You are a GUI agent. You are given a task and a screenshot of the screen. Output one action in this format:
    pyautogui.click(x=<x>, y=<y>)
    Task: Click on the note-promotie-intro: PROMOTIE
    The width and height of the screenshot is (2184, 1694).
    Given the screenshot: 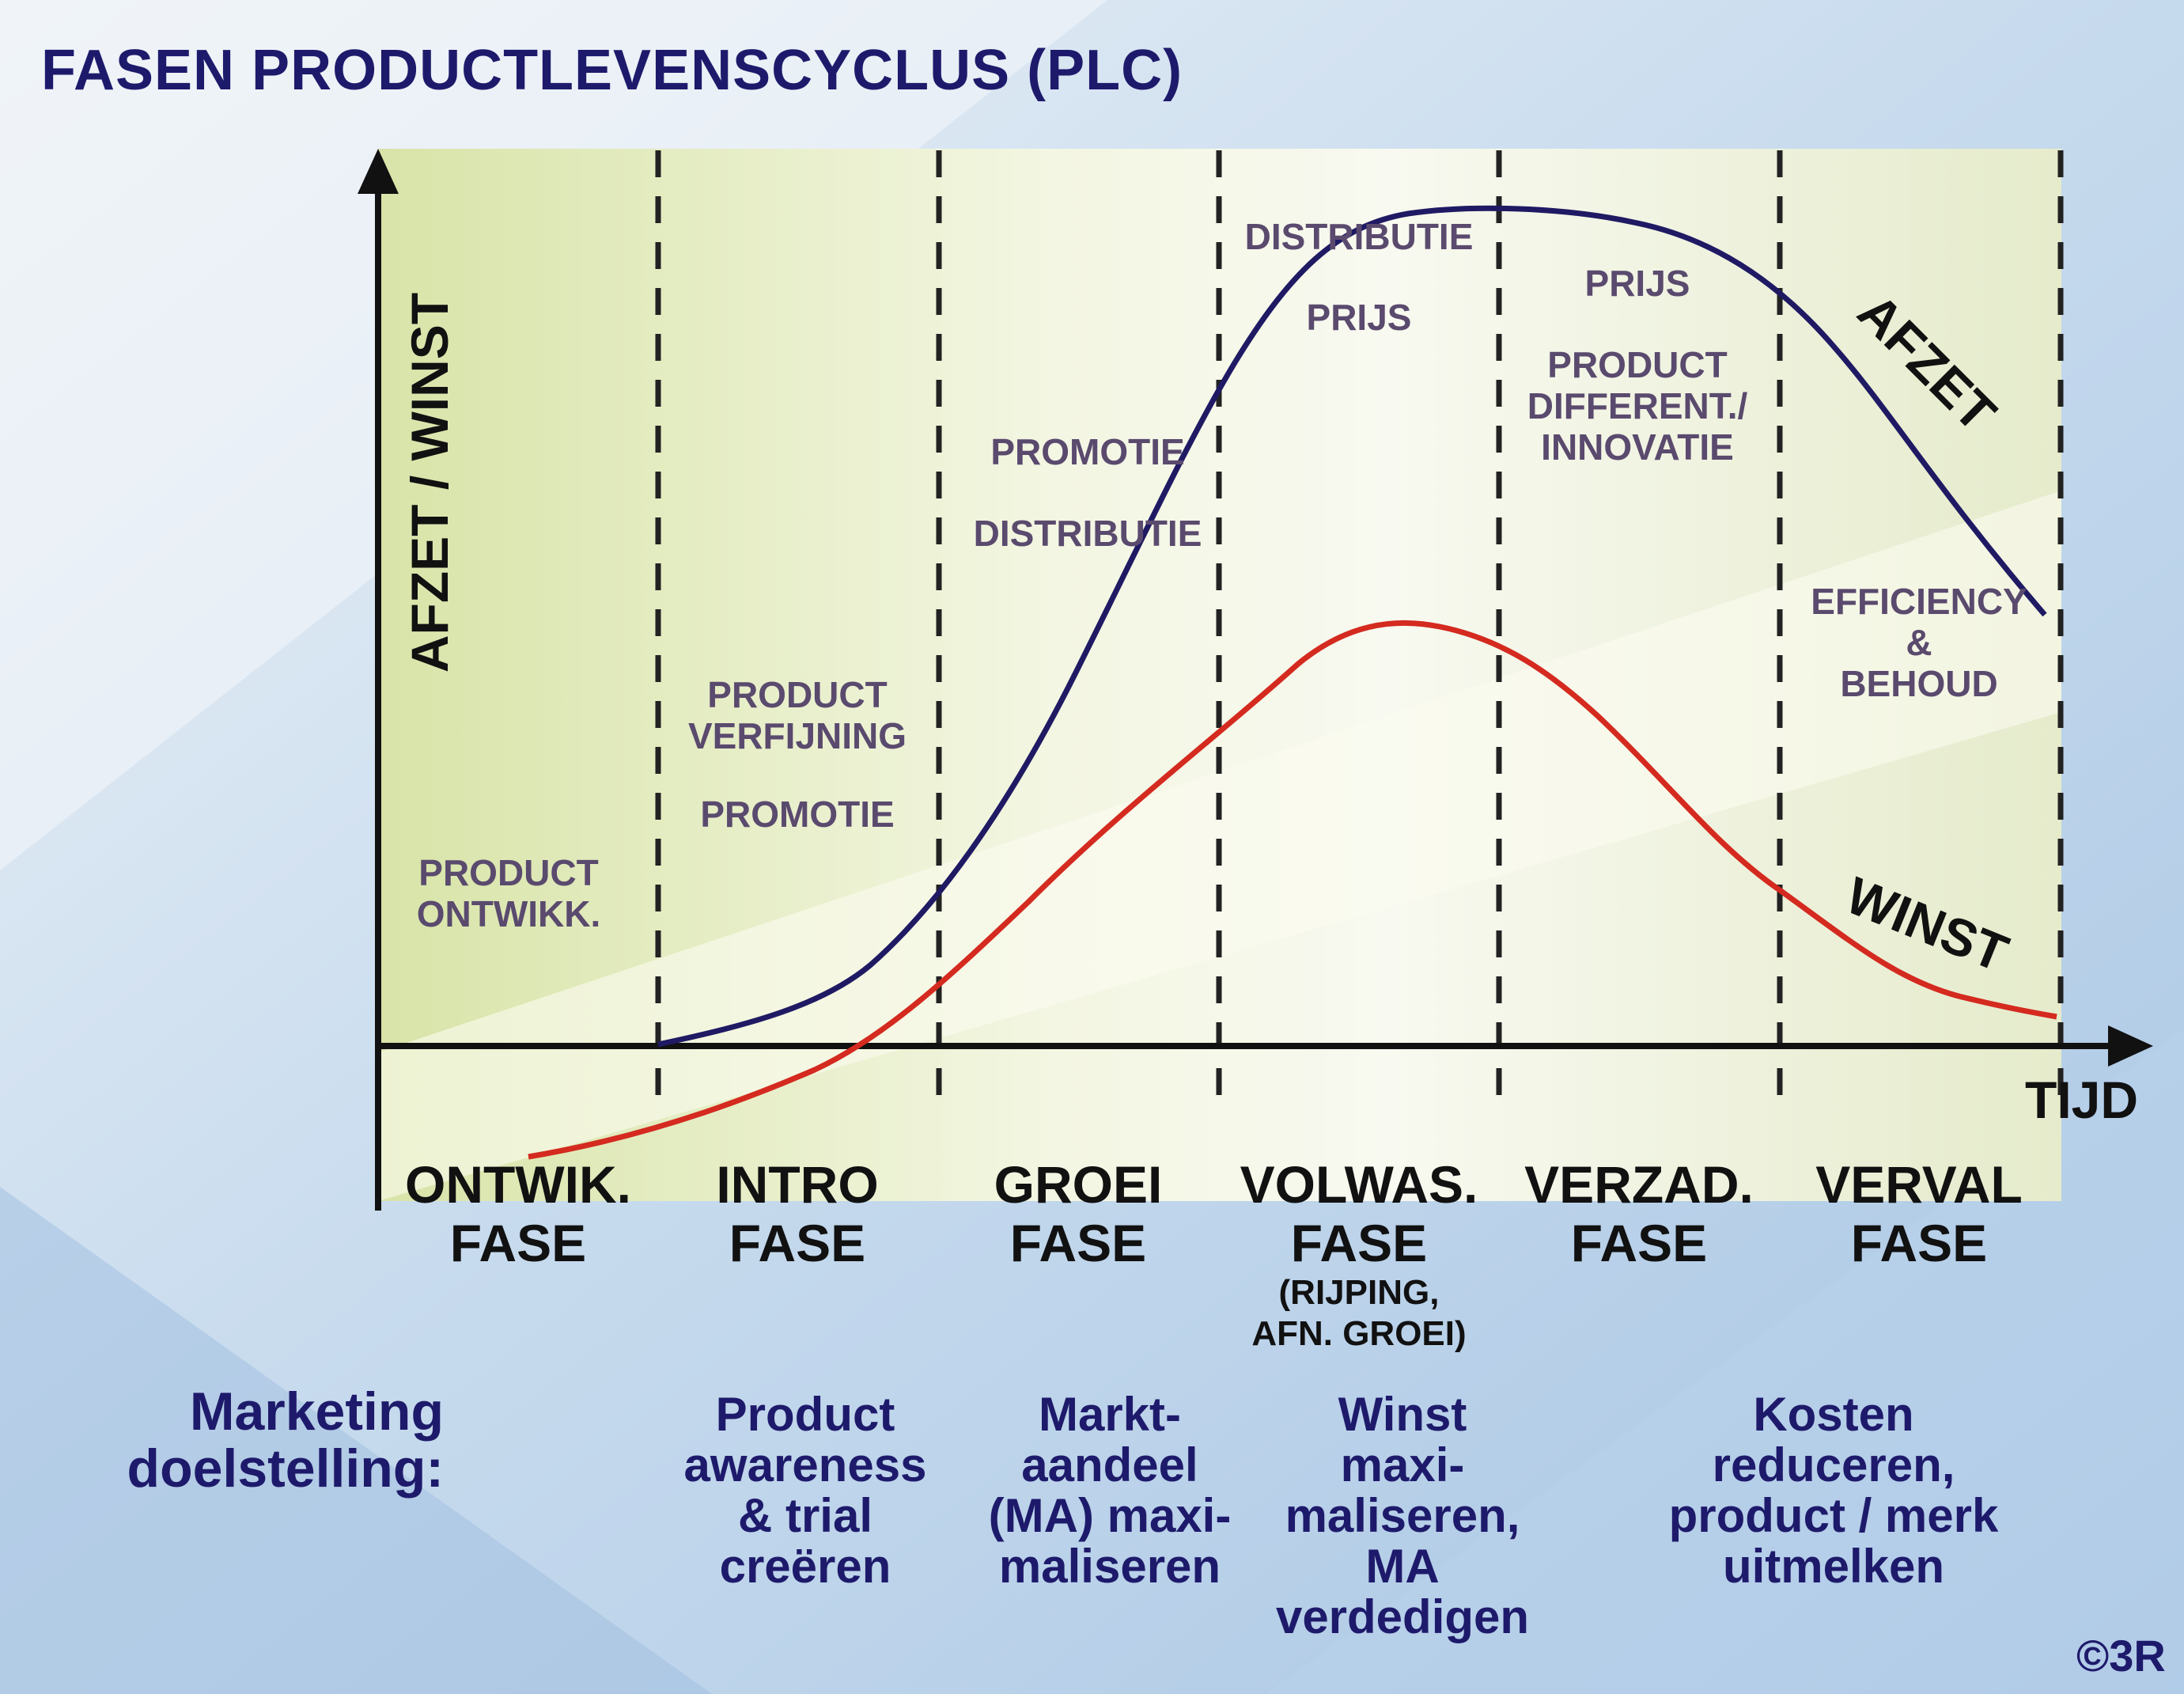 What is the action you would take?
    pyautogui.click(x=797, y=815)
    